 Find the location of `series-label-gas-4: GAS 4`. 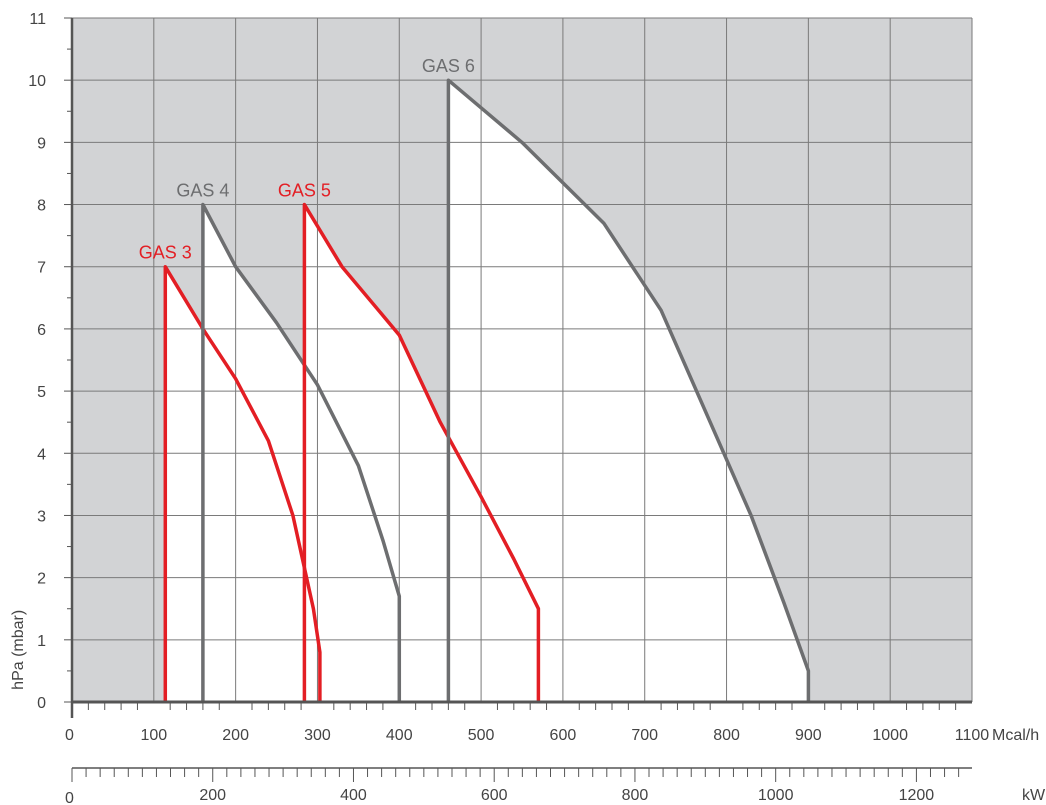

series-label-gas-4: GAS 4 is located at coordinates (202, 191).